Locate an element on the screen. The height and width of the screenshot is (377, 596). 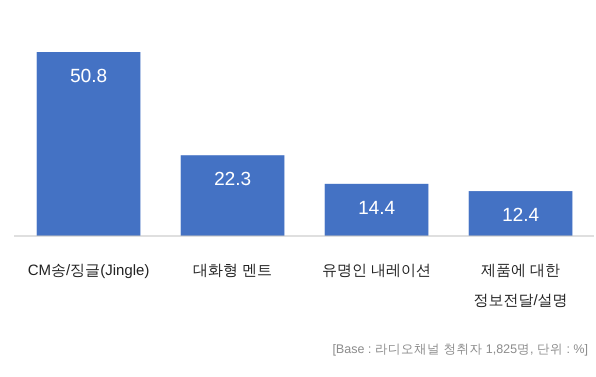
x-tick-label: 대화형 멘트 is located at coordinates (232, 270).